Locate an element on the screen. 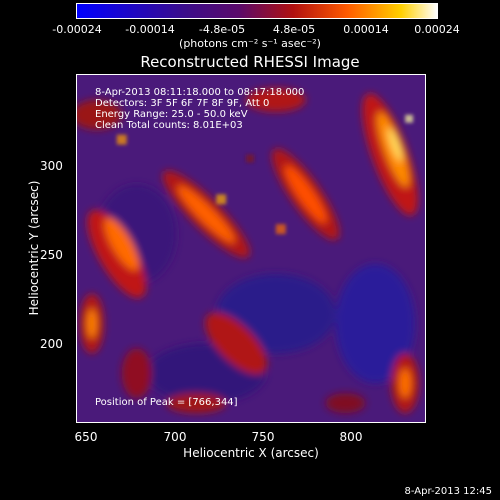 The width and height of the screenshot is (500, 500). colorbar-unit: (photons cm⁻² s⁻¹ asec⁻²) is located at coordinates (250, 43).